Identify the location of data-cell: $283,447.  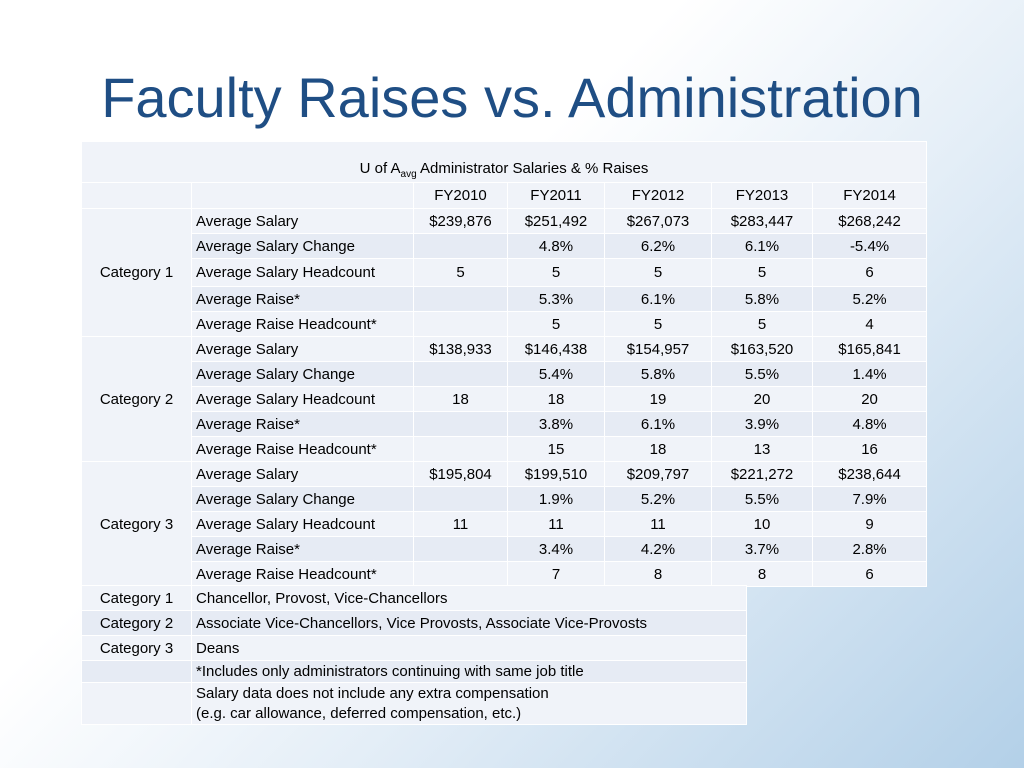
(762, 221).